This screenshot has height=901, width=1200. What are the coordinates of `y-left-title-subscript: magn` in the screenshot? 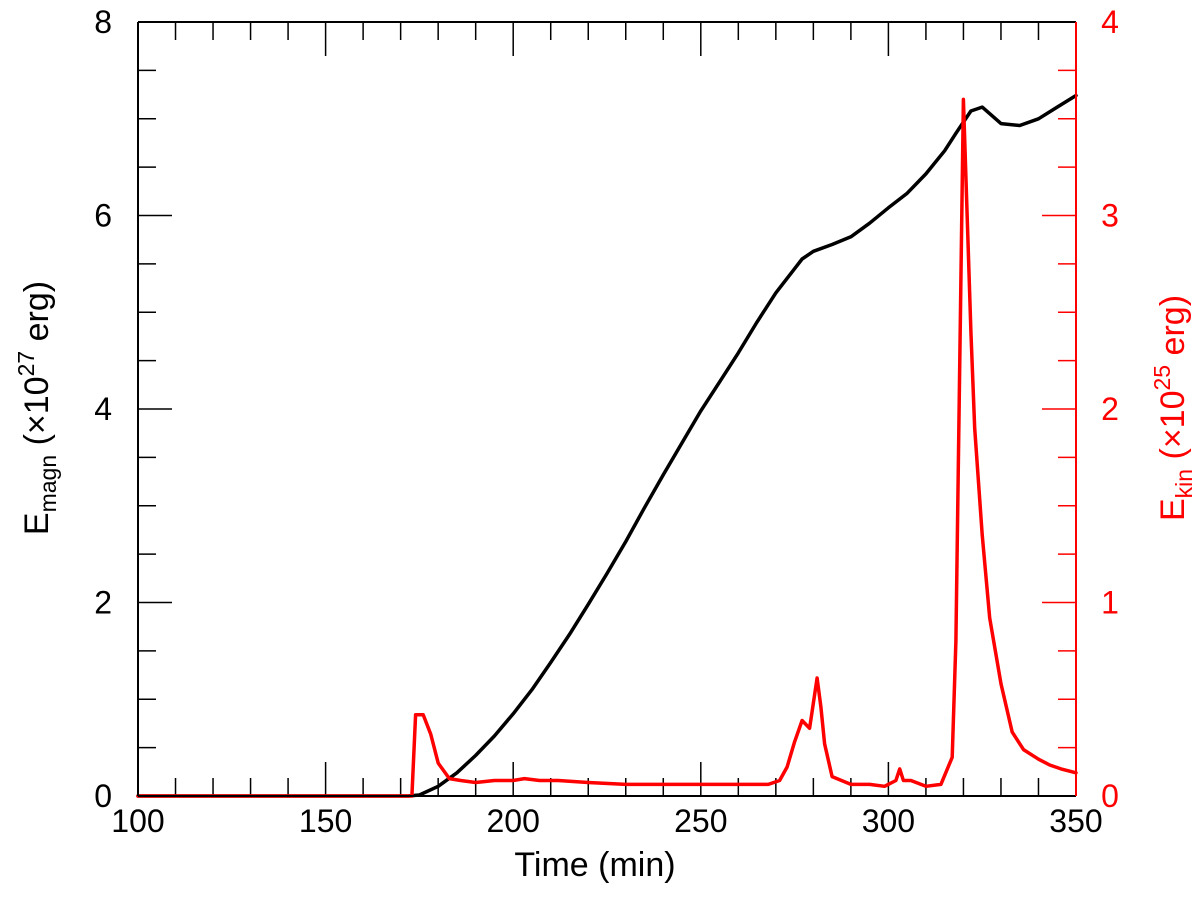 It's located at (48, 484).